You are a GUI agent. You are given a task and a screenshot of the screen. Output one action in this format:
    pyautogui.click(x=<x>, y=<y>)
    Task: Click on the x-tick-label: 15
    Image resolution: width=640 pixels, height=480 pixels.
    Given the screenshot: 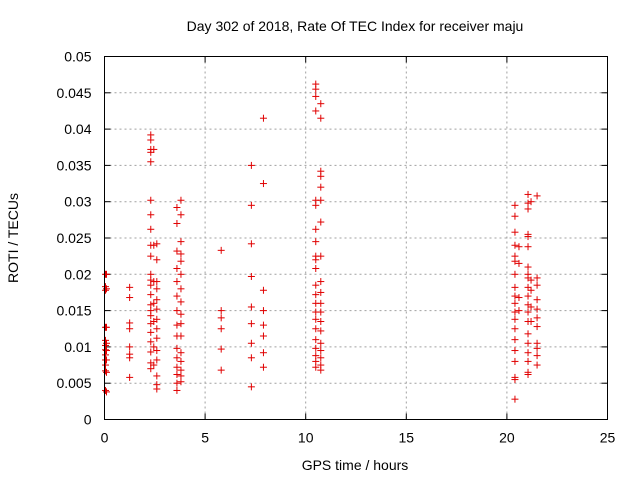 What is the action you would take?
    pyautogui.click(x=407, y=438)
    